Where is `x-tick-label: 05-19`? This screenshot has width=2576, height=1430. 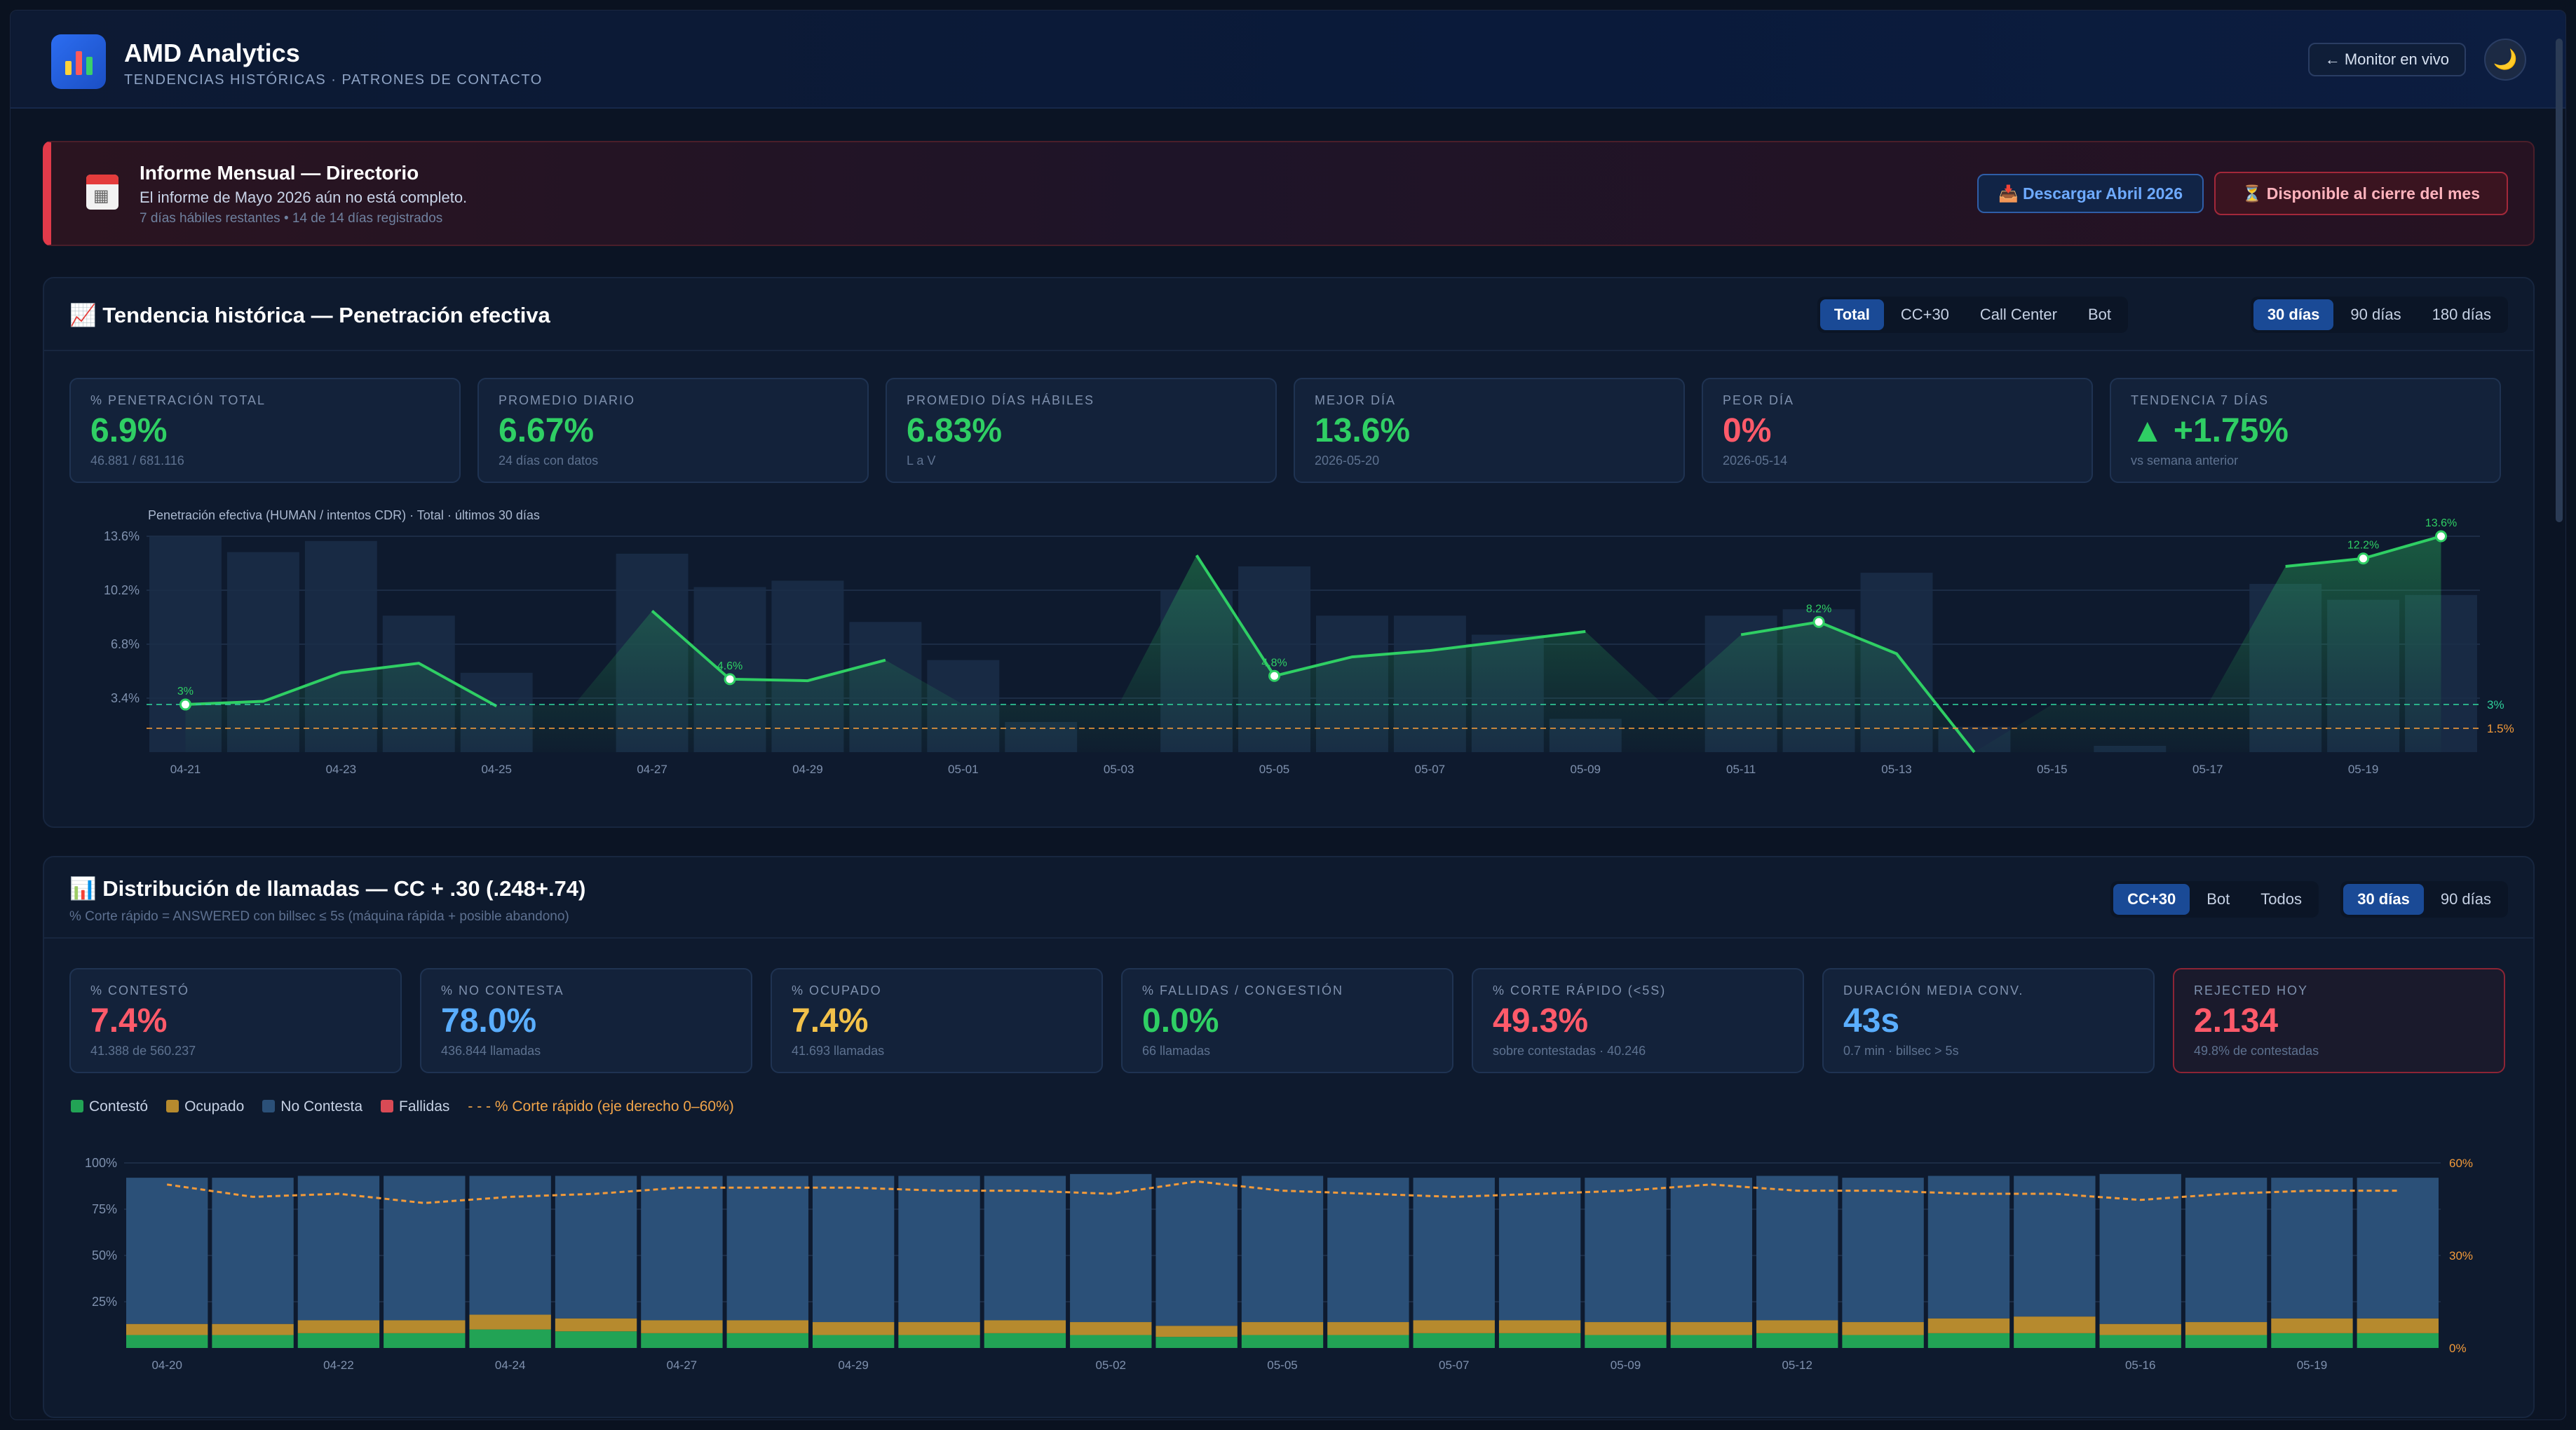 x-tick-label: 05-19 is located at coordinates (2363, 769).